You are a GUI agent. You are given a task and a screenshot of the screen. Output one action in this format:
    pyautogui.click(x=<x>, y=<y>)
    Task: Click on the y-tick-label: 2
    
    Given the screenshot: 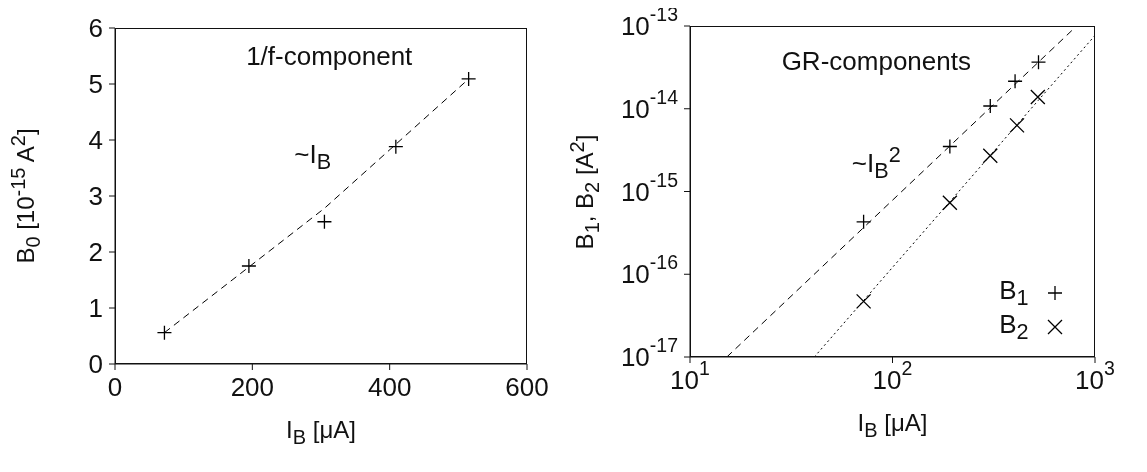 What is the action you would take?
    pyautogui.click(x=95, y=252)
    